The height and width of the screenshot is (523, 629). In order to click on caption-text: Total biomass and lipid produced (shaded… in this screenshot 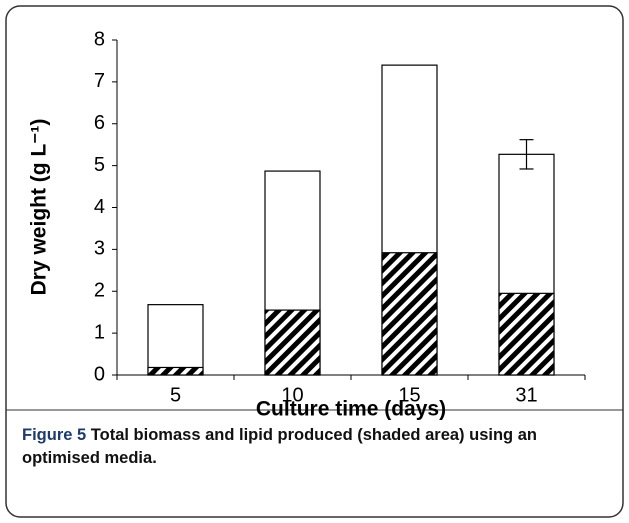, I will do `click(279, 446)`.